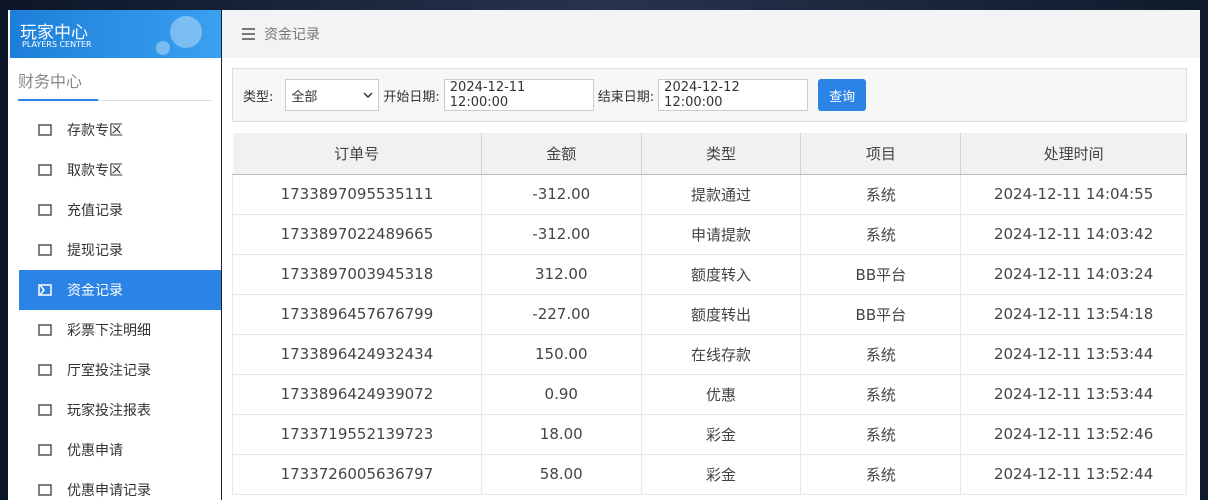 The height and width of the screenshot is (500, 1208). I want to click on table-cell: -227.00, so click(561, 314).